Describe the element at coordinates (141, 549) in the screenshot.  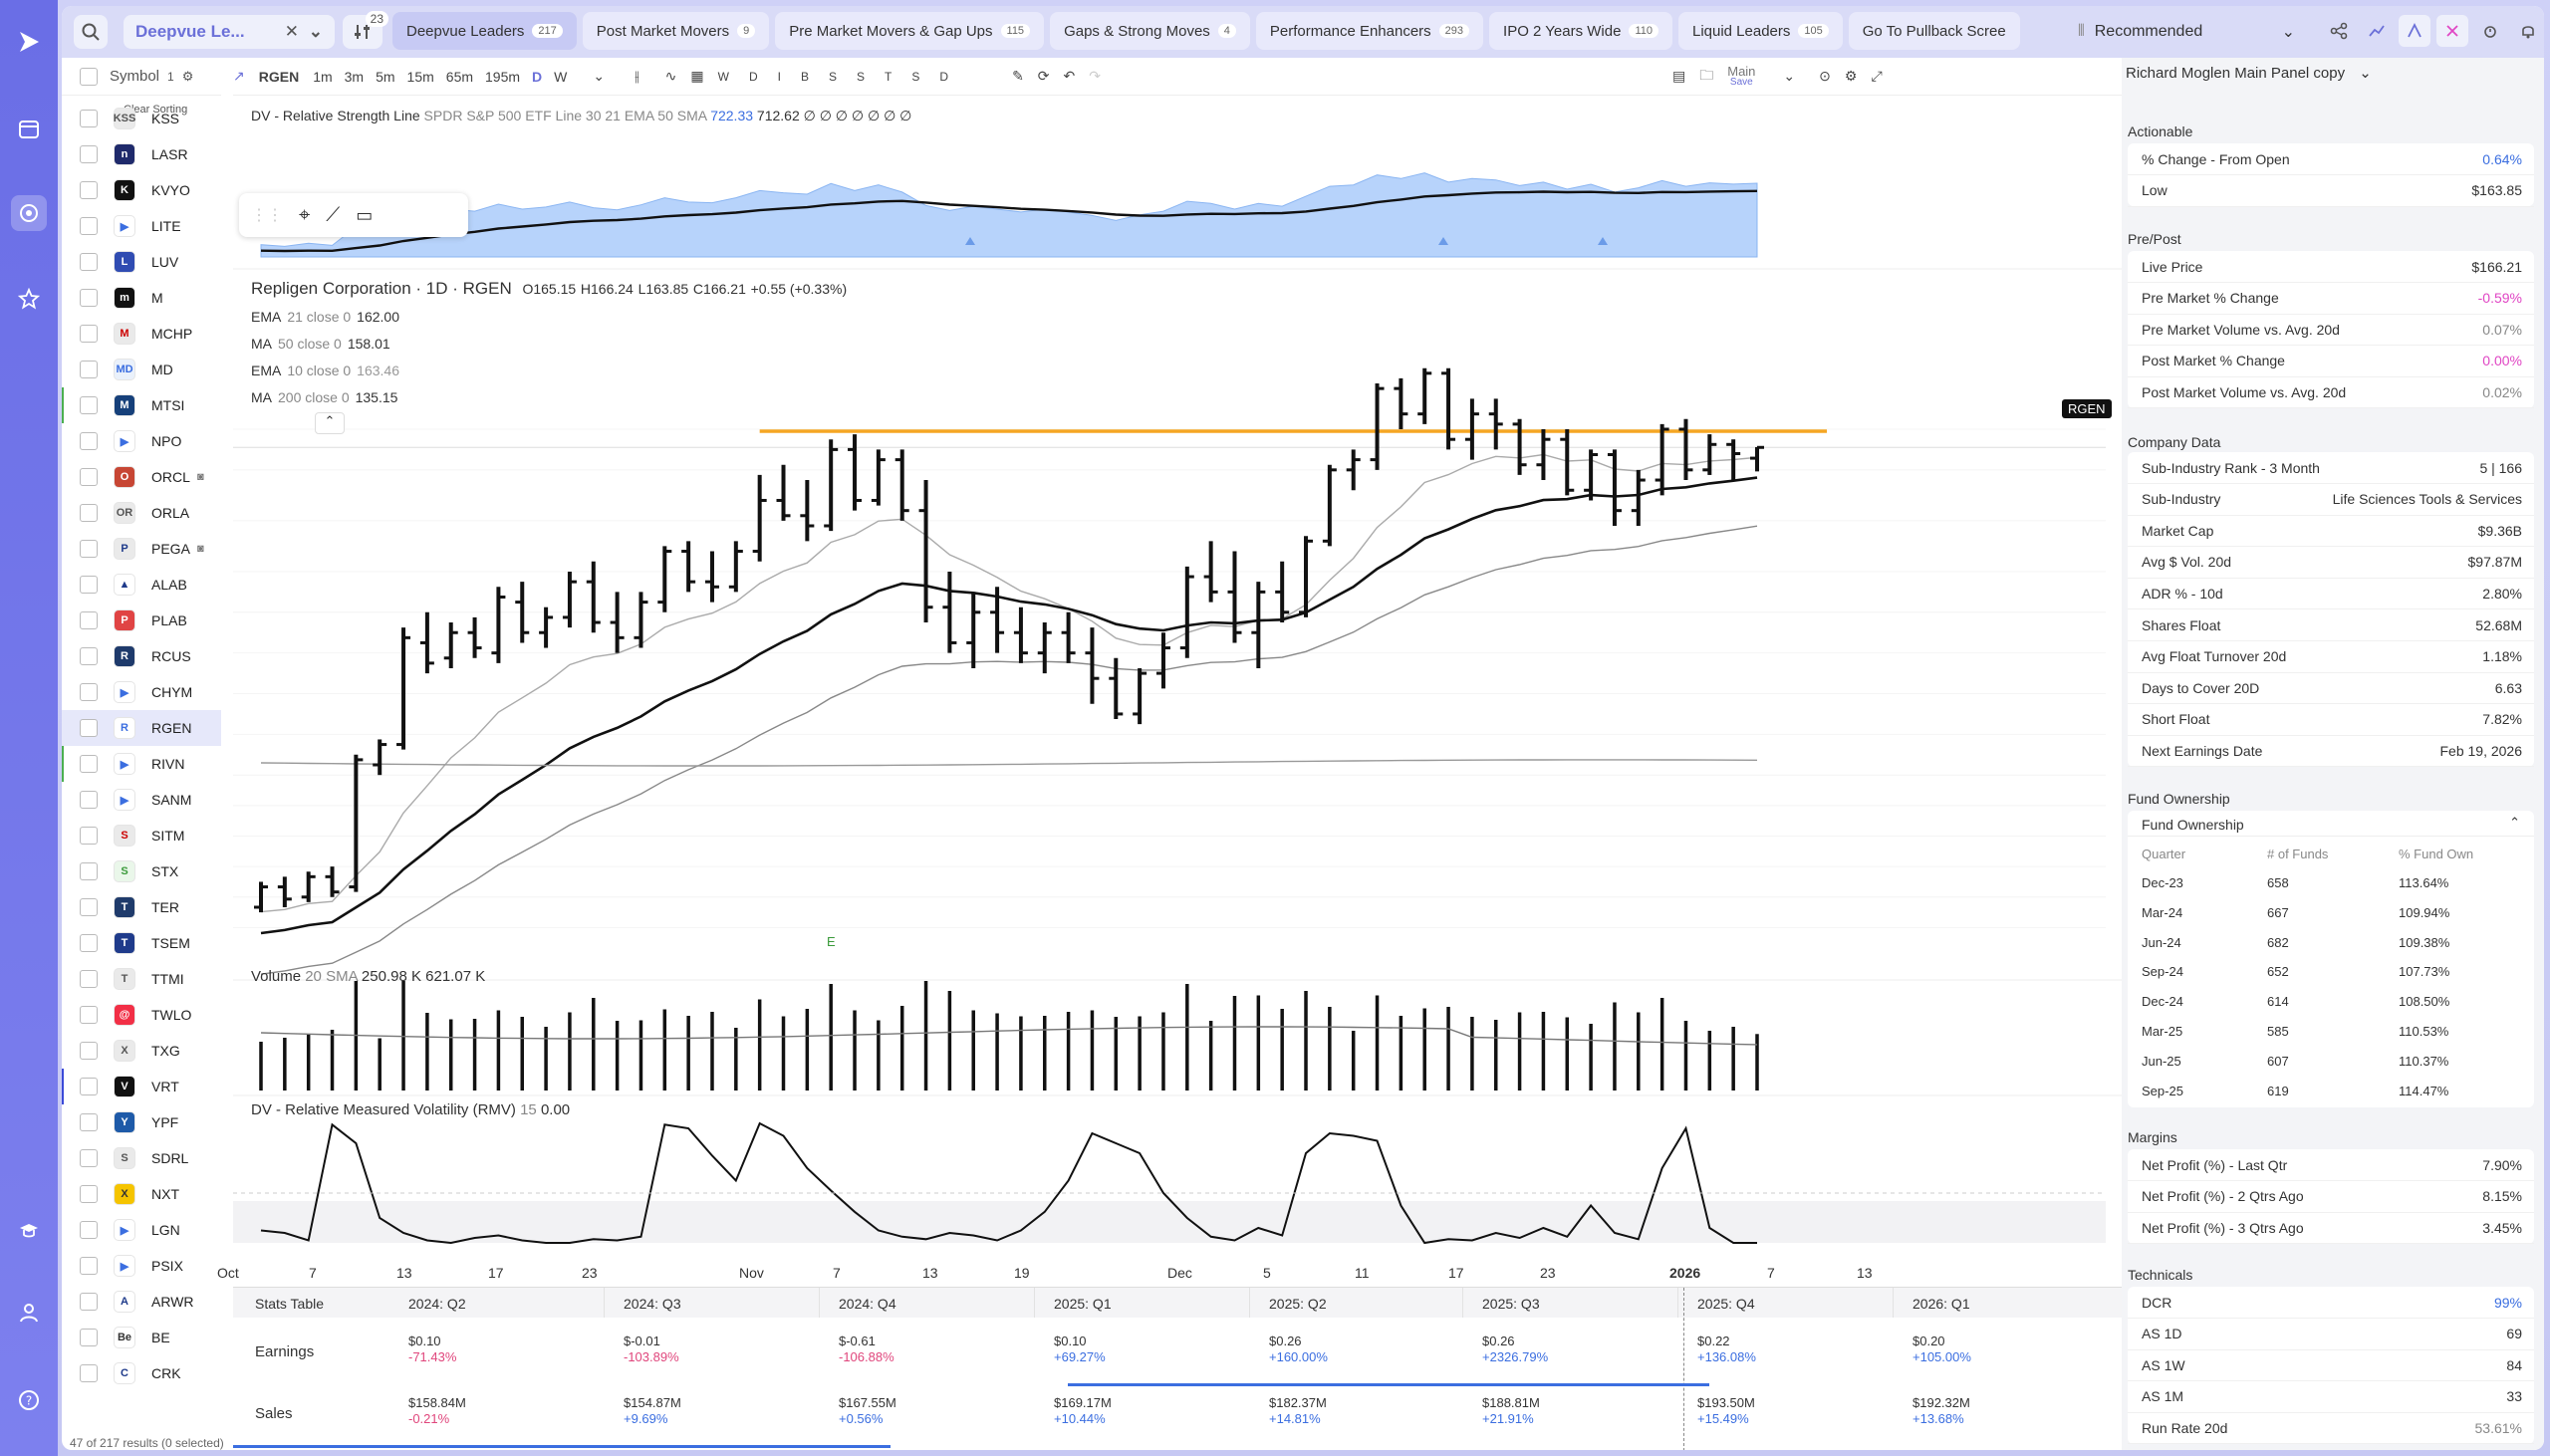
I see `symbol-row: P PEGA ◙` at that location.